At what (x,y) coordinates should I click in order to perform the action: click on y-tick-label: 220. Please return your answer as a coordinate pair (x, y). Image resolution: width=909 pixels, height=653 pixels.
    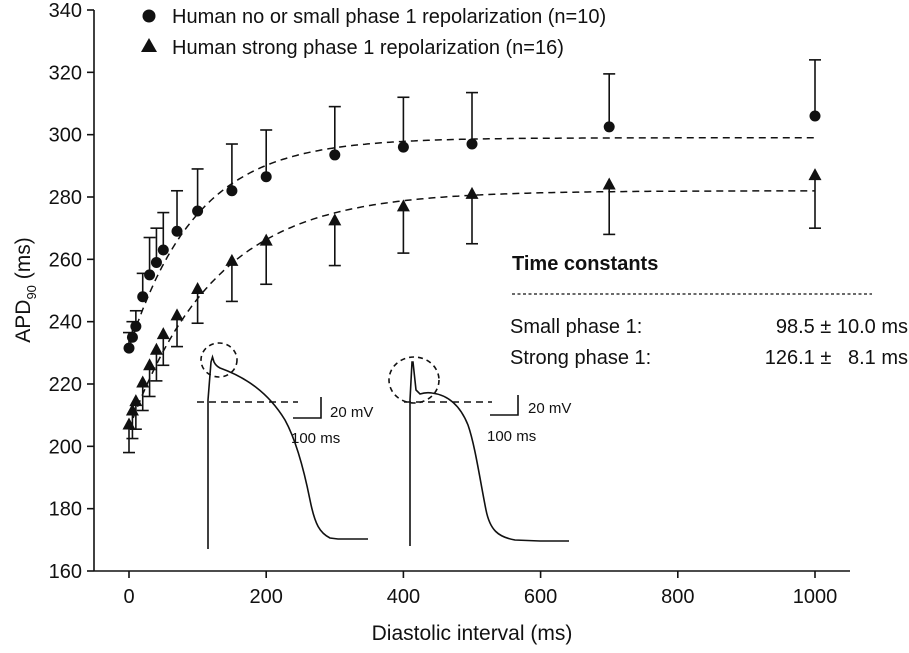
    Looking at the image, I should click on (65, 385).